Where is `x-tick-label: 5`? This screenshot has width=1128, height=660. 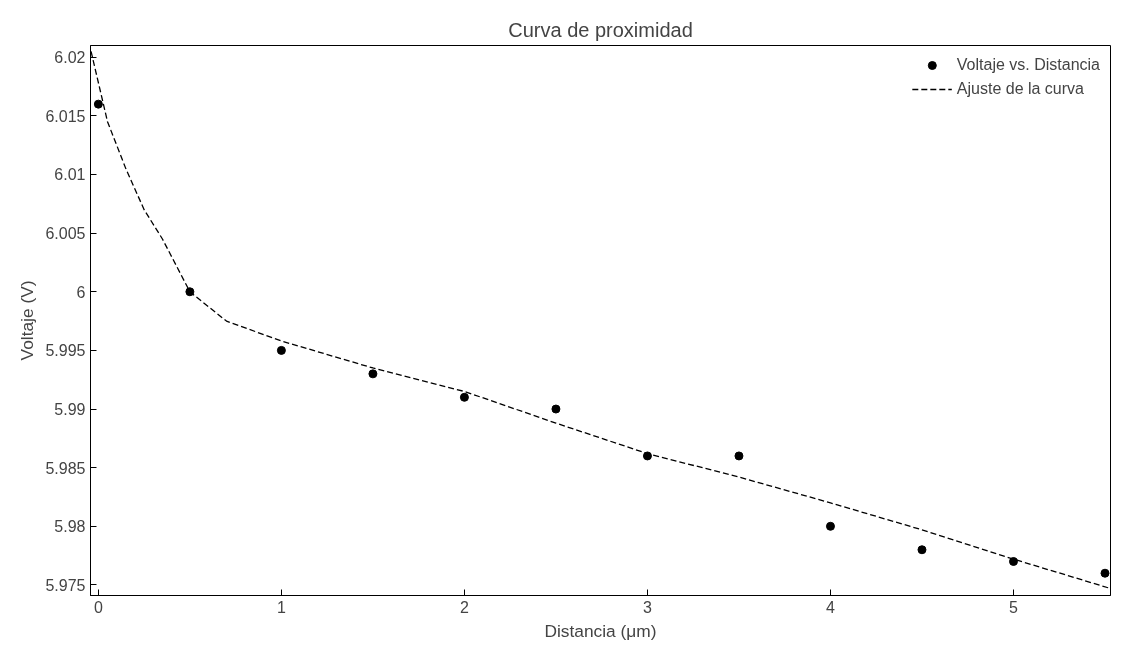 x-tick-label: 5 is located at coordinates (1014, 607).